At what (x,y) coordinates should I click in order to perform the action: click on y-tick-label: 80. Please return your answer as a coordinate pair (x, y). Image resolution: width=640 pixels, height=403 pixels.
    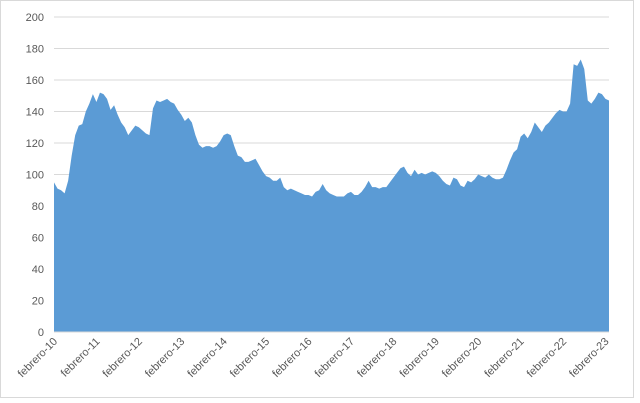
    Looking at the image, I should click on (38, 207).